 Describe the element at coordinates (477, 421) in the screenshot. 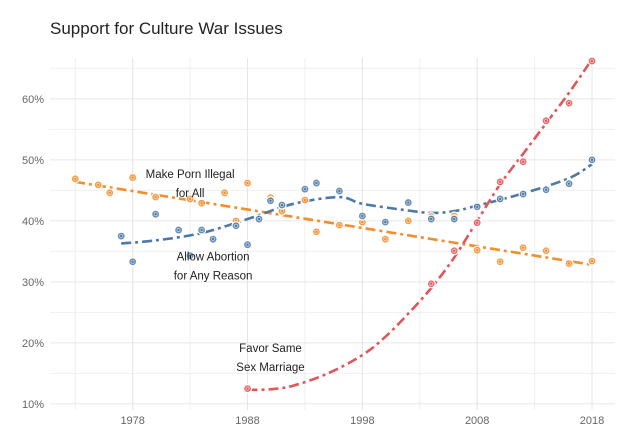

I see `x-tick-label: 2008` at that location.